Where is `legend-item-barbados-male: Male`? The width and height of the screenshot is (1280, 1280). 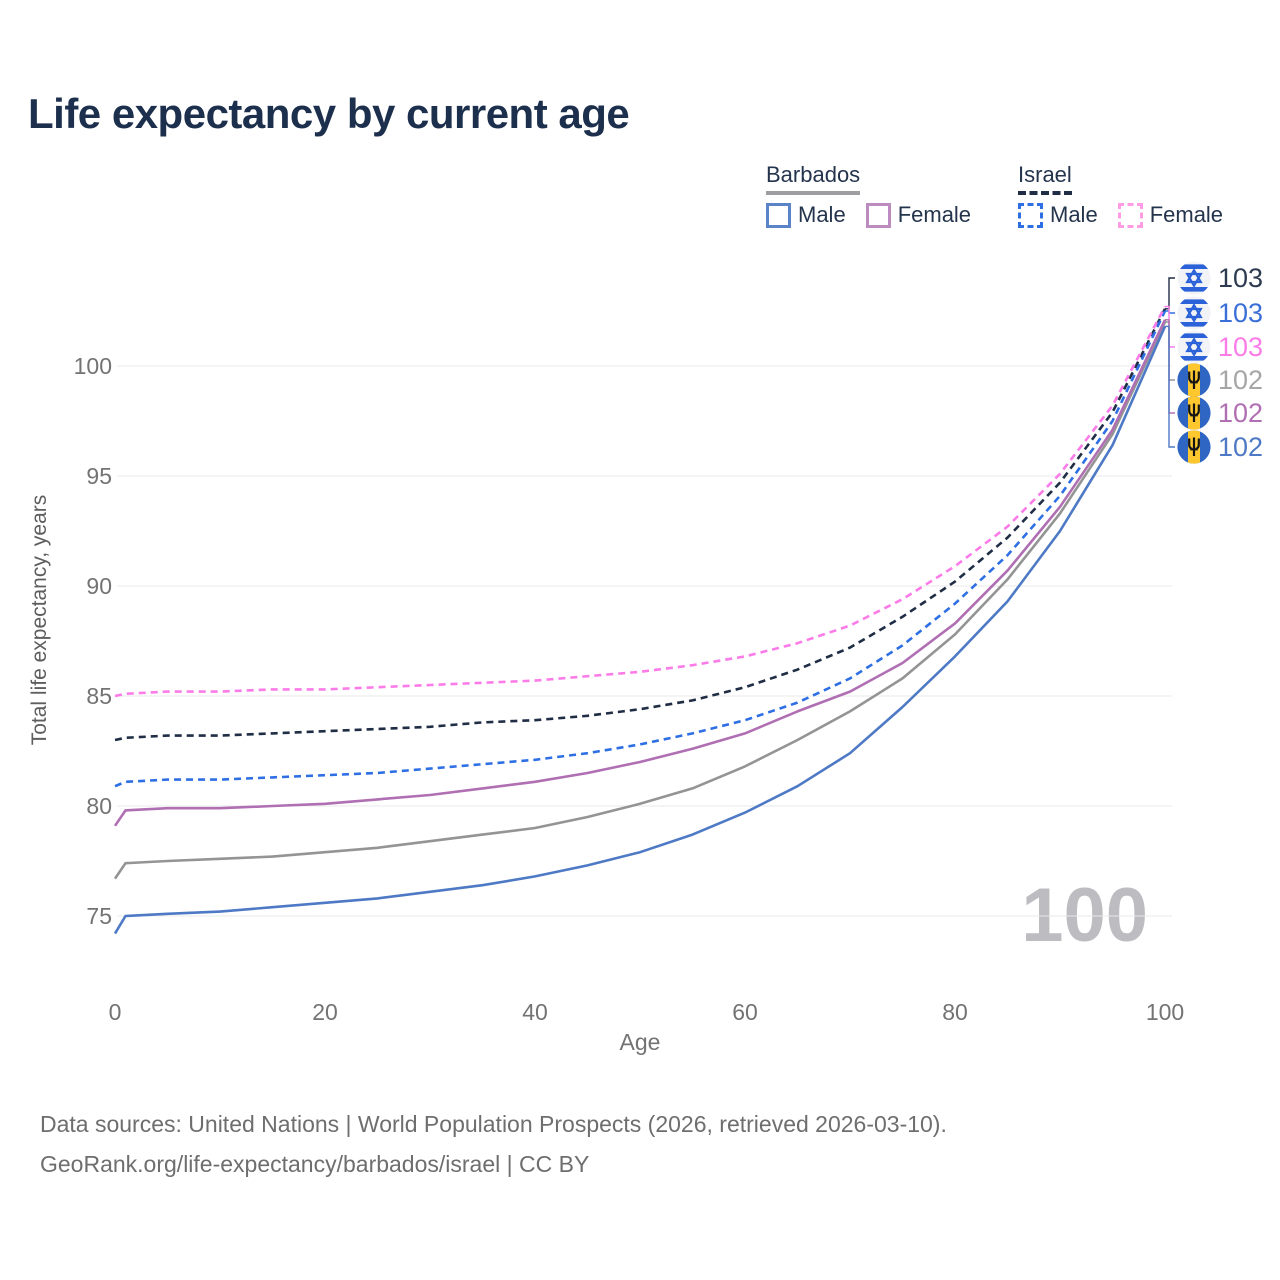 legend-item-barbados-male: Male is located at coordinates (806, 215).